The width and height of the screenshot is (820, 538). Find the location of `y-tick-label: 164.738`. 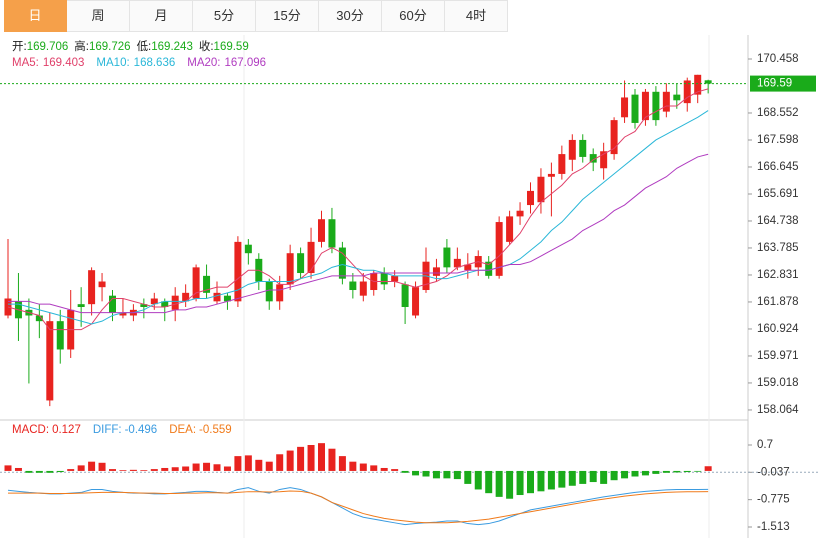

y-tick-label: 164.738 is located at coordinates (778, 221).